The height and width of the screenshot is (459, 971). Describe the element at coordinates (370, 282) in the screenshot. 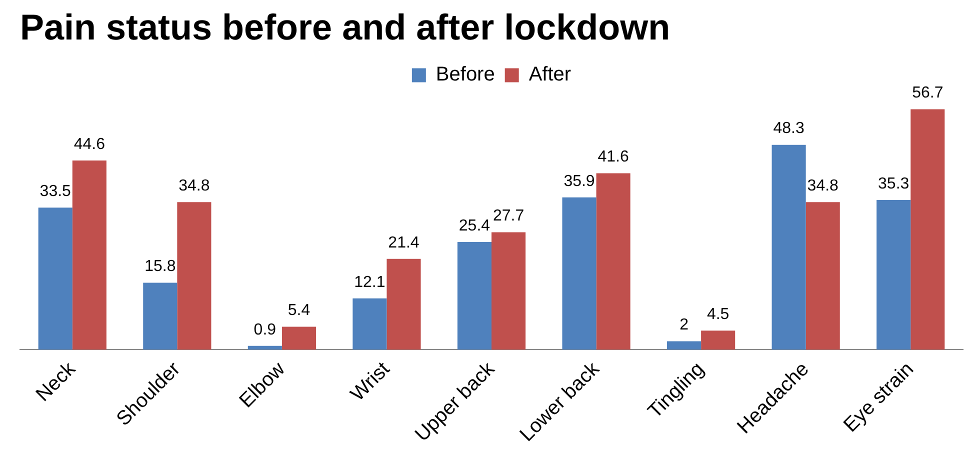

I see `data-label: 12.1` at that location.